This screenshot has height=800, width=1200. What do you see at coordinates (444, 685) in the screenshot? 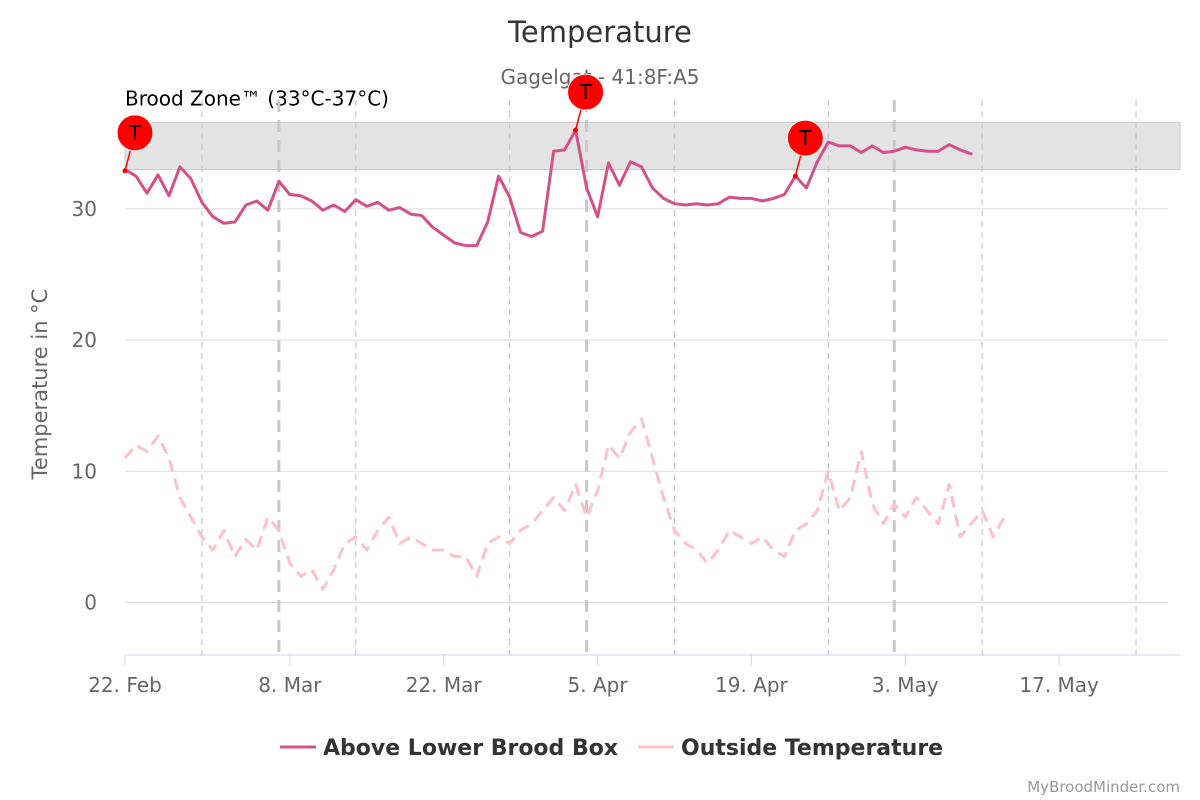
I see `x-tick-label: 22. Mar` at bounding box center [444, 685].